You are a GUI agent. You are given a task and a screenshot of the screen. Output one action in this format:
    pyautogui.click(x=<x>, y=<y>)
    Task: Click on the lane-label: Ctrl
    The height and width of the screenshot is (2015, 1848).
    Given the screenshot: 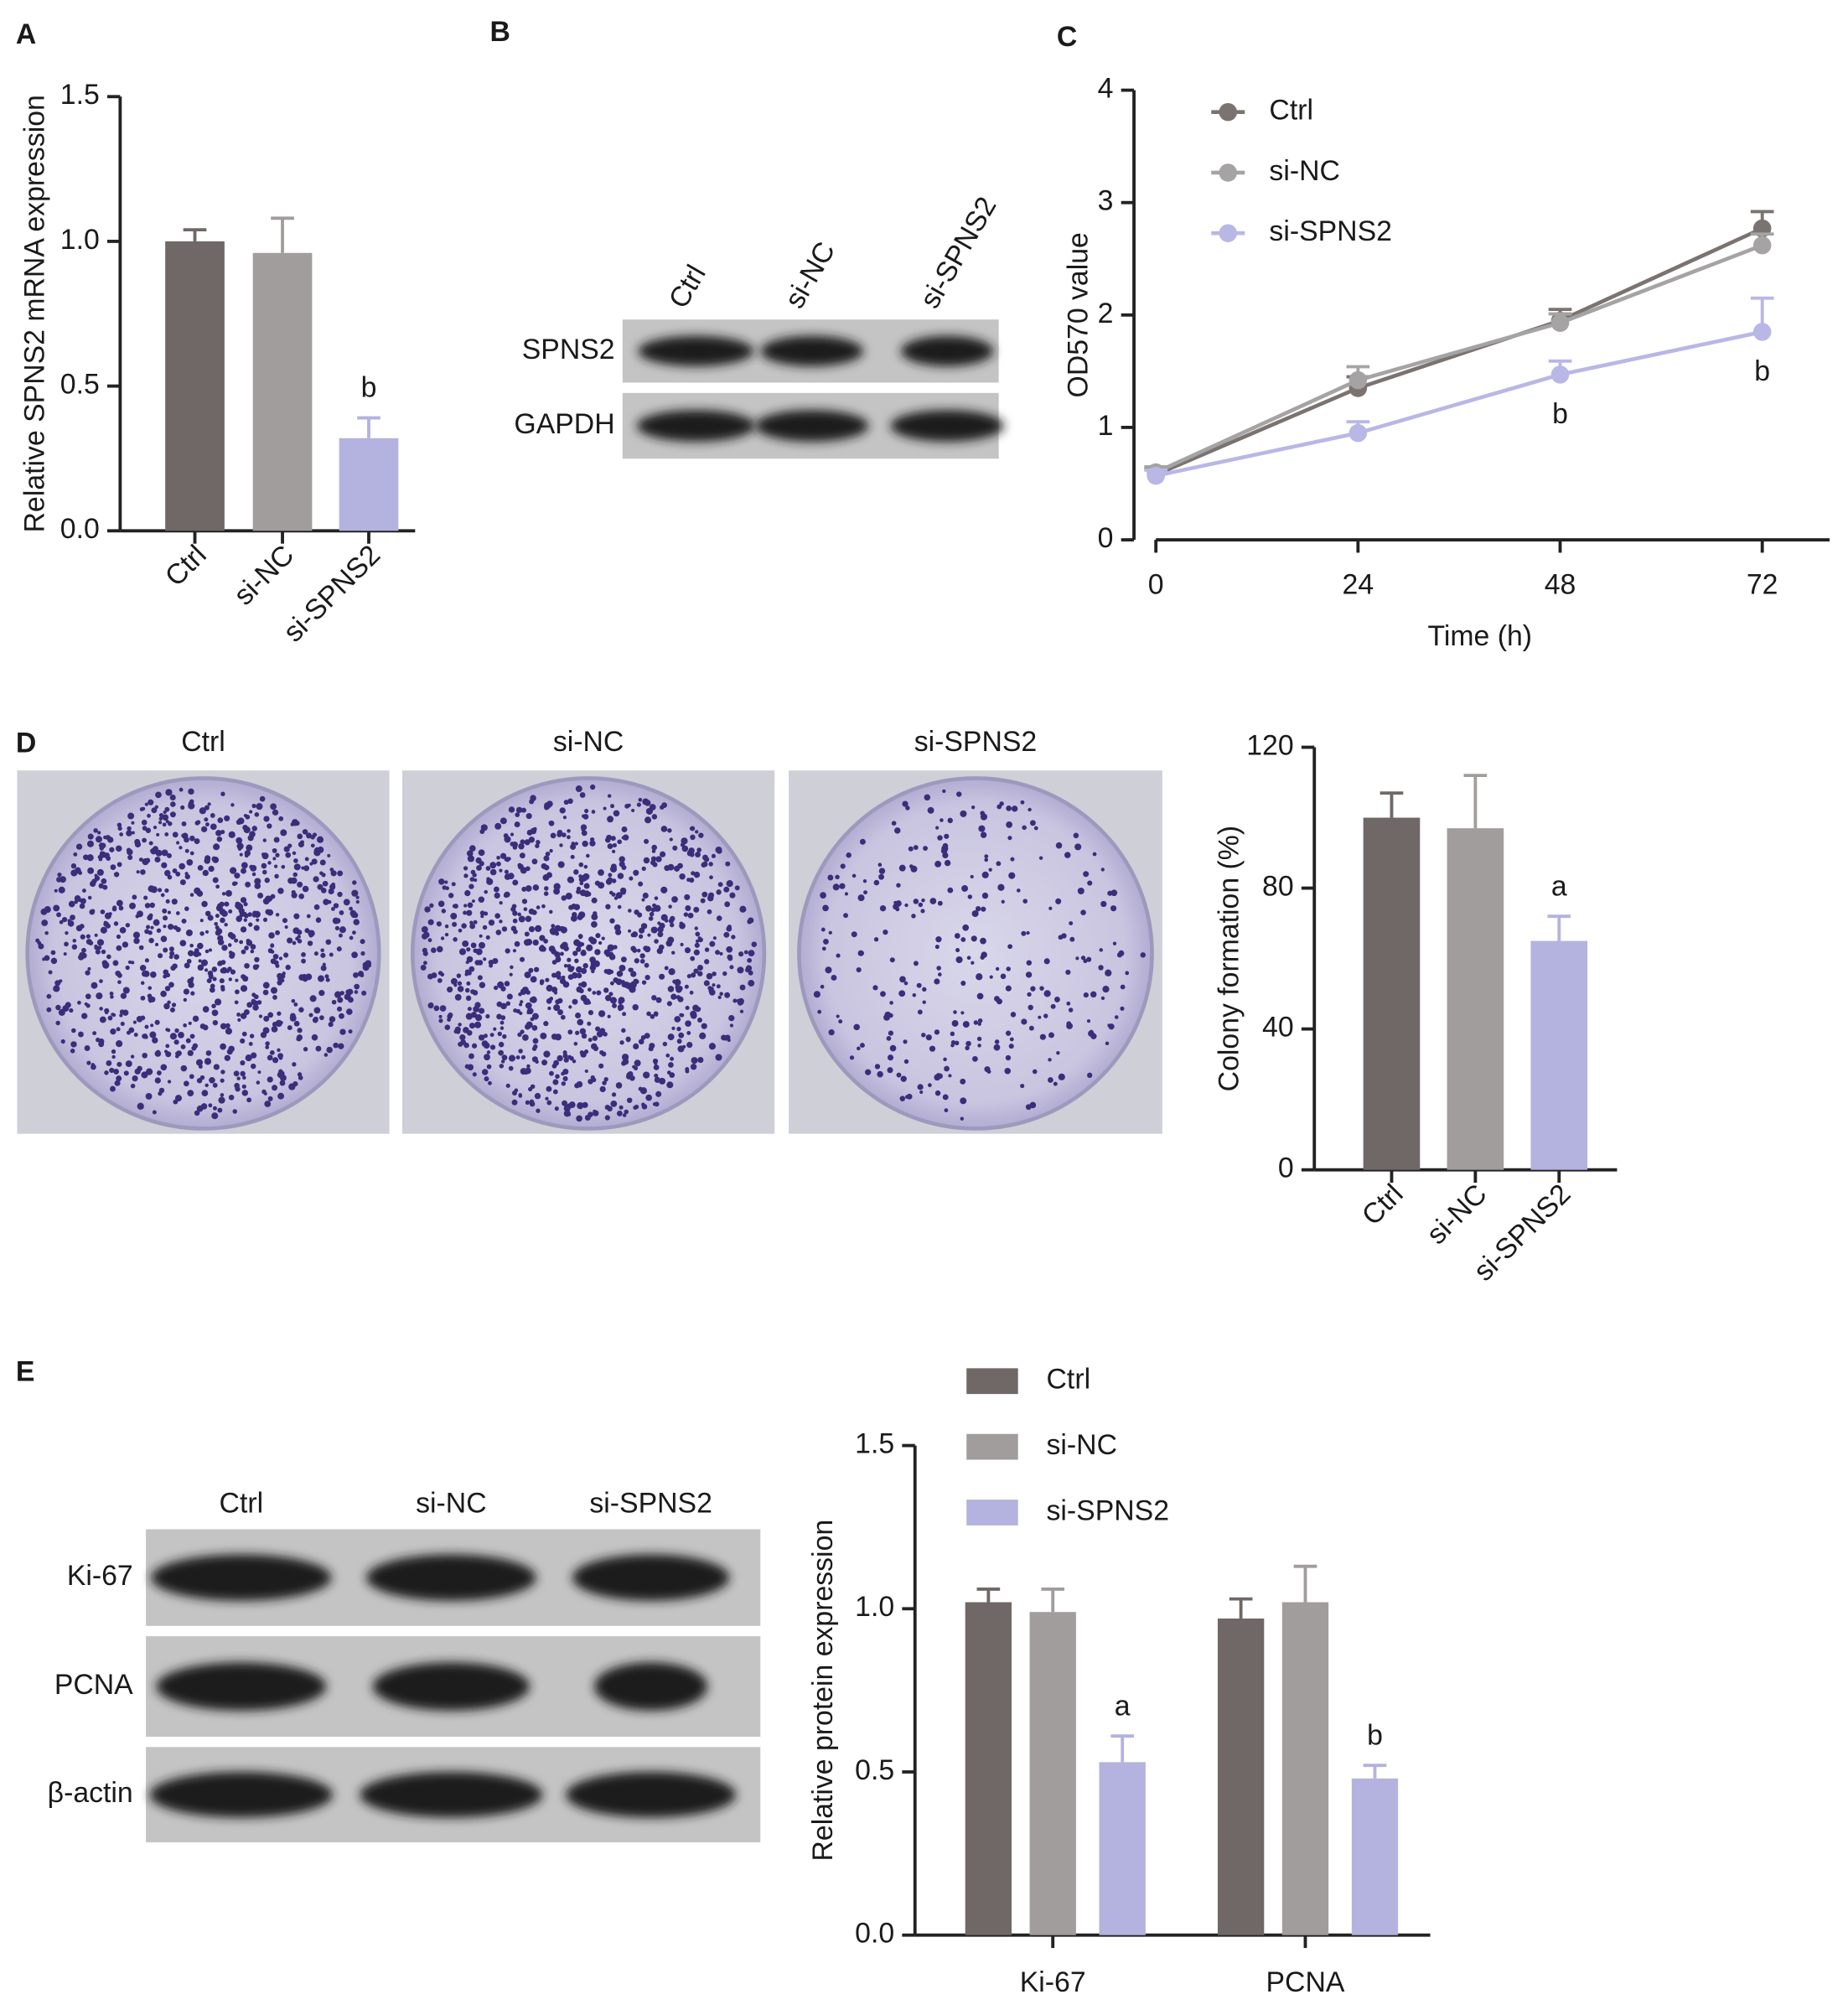 What is the action you would take?
    pyautogui.click(x=242, y=1503)
    